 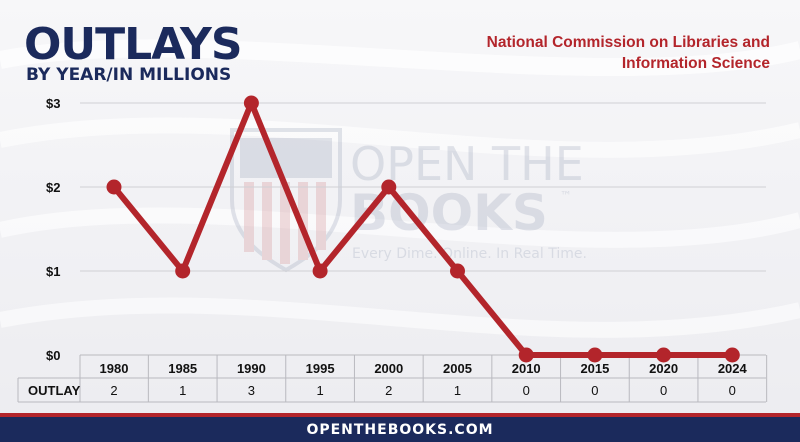 What do you see at coordinates (251, 368) in the screenshot?
I see `x-tick-label: 1990` at bounding box center [251, 368].